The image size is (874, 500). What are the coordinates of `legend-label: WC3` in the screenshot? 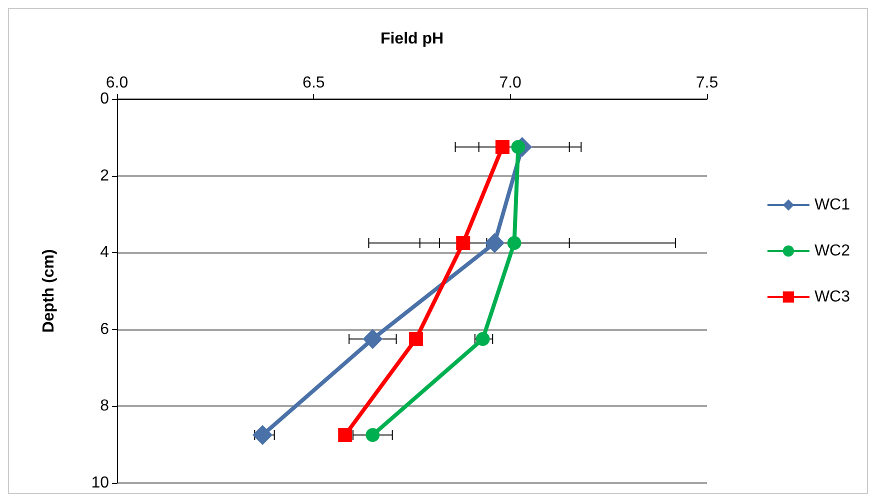 It's located at (832, 297).